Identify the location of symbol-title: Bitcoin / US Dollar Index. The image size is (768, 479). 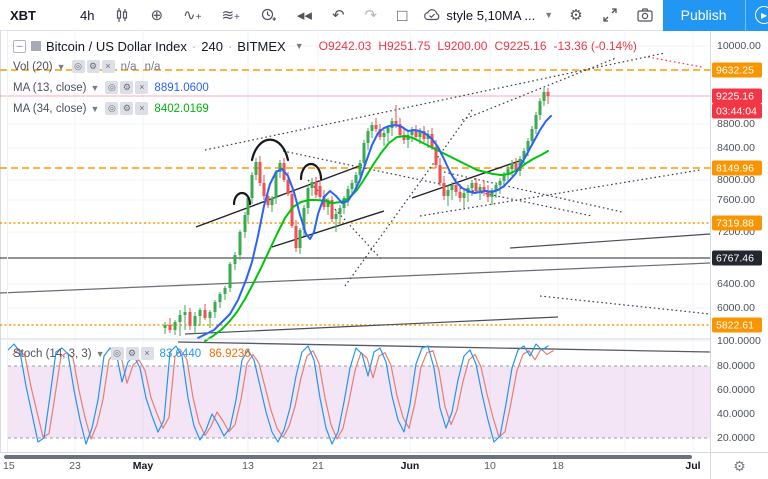
(116, 46).